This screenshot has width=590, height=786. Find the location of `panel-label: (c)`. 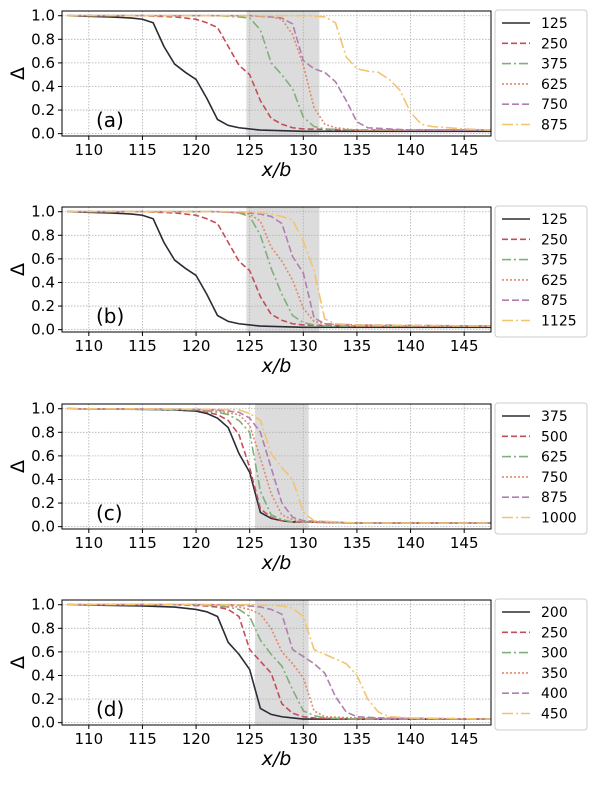

panel-label: (c) is located at coordinates (109, 513).